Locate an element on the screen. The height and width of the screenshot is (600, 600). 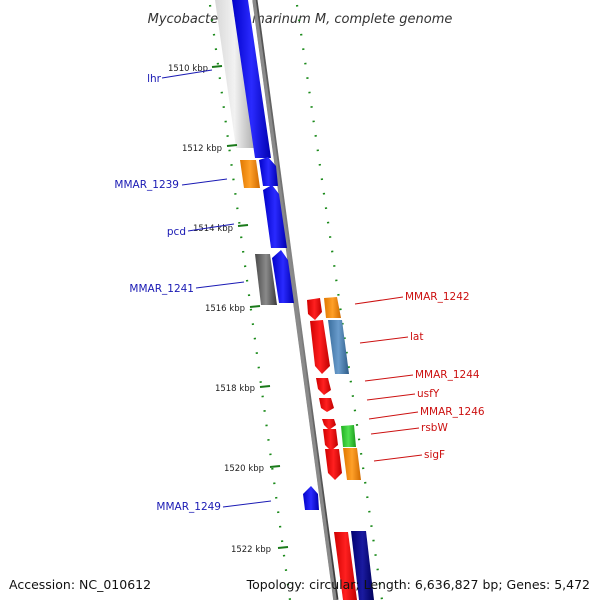
tick-label: 1518 kbp is located at coordinates (235, 389).